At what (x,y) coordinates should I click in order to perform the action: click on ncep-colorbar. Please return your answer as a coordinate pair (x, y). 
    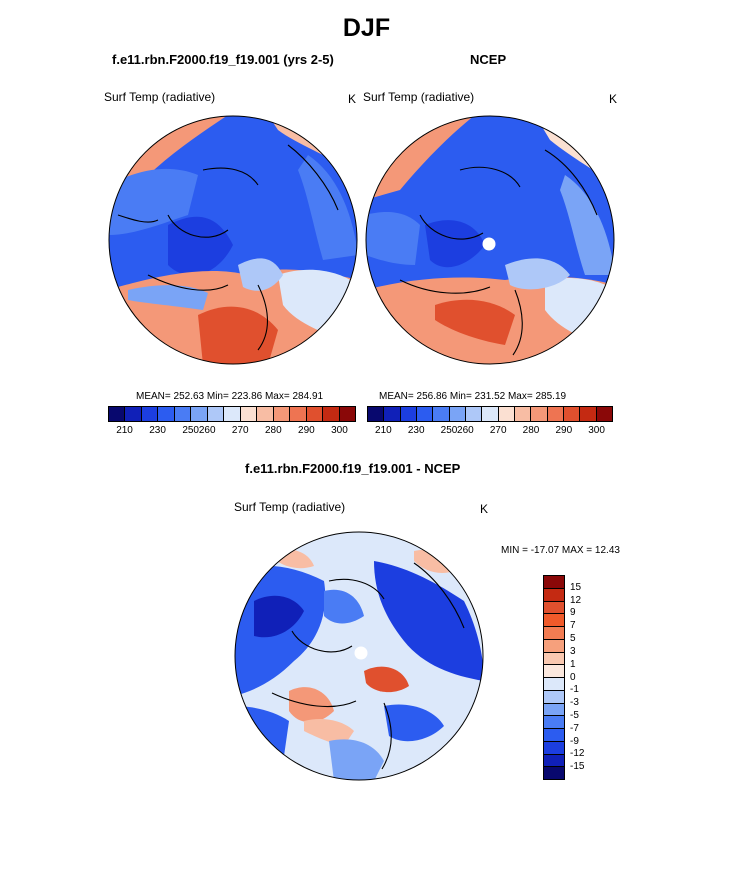
    Looking at the image, I should click on (490, 414).